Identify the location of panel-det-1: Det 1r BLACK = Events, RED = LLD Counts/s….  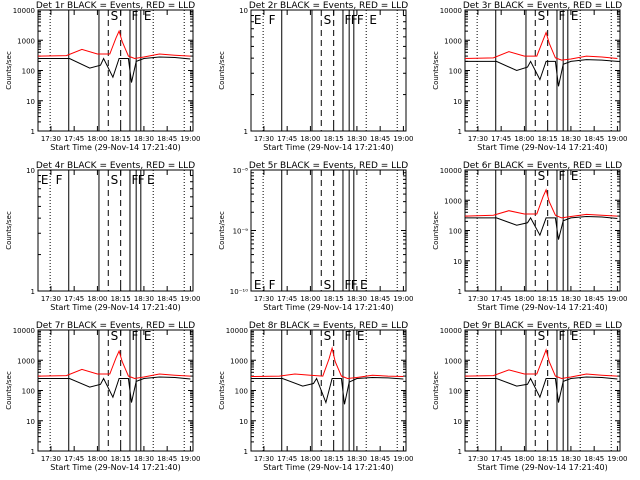
(103, 76).